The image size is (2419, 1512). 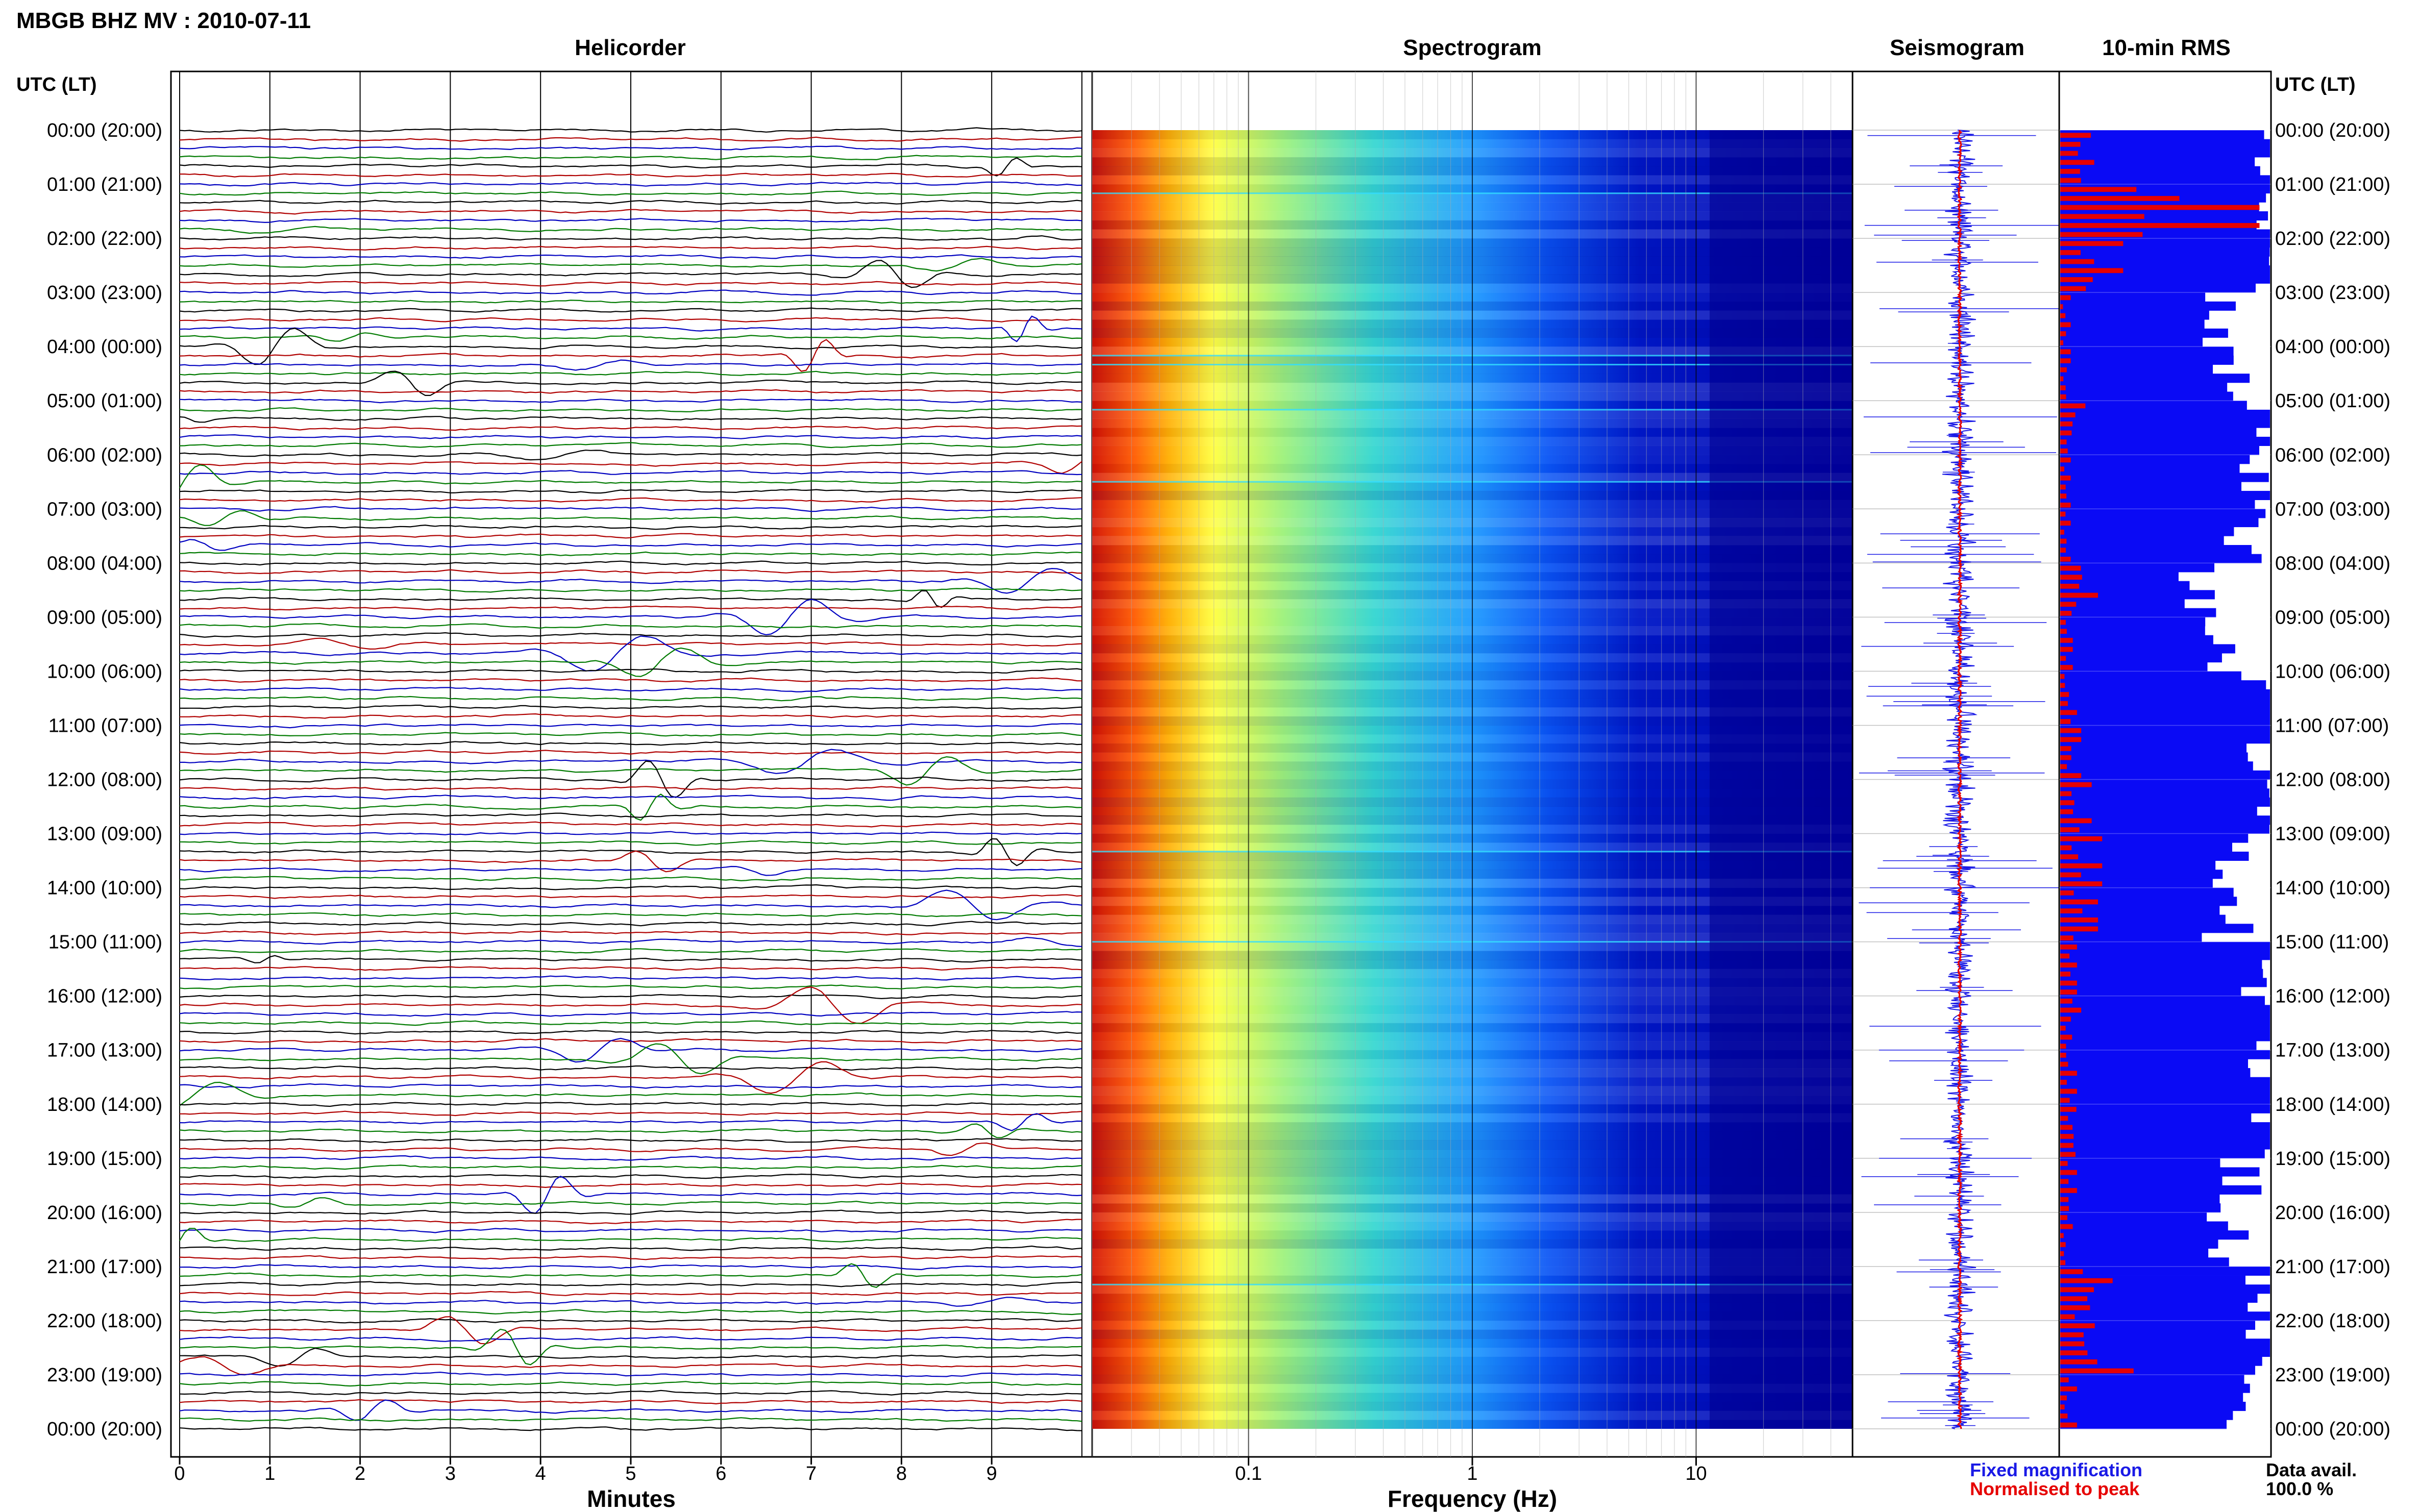 What do you see at coordinates (2332, 780) in the screenshot?
I see `time-label-right: 12:00 (08:00)` at bounding box center [2332, 780].